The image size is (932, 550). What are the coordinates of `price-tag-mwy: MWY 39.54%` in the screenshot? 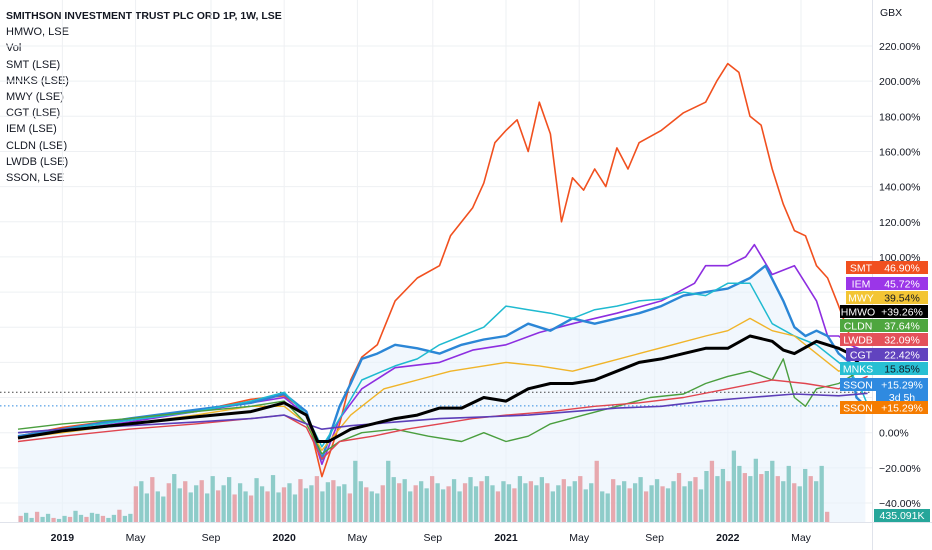 It's located at (887, 298).